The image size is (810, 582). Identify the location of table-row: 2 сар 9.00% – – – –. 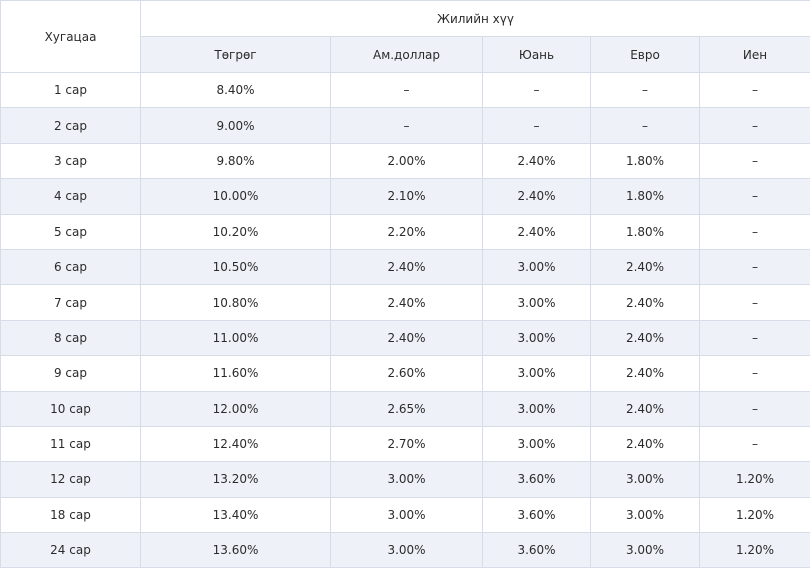
(405, 125).